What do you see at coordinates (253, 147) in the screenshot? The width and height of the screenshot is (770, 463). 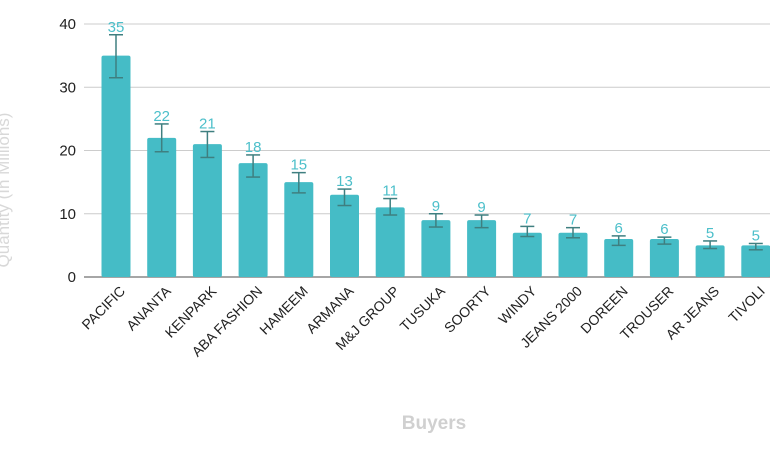 I see `data-label: 18` at bounding box center [253, 147].